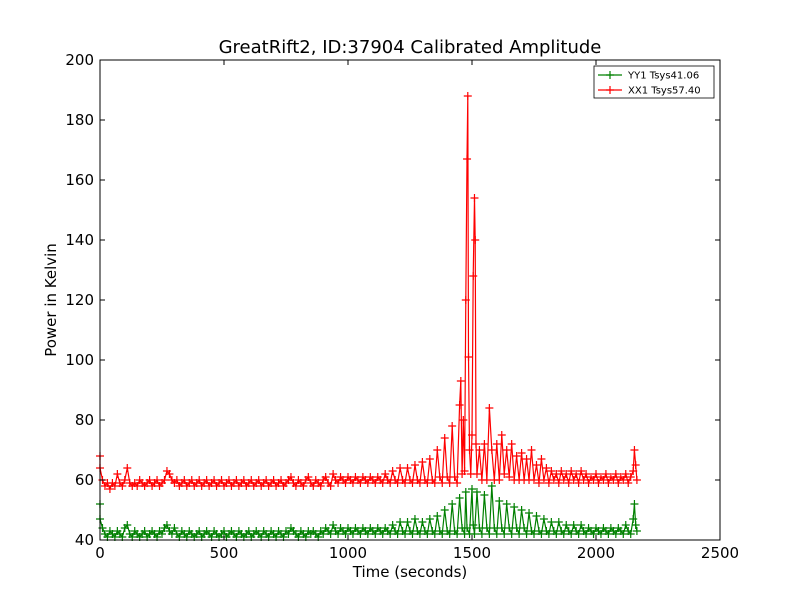 Image resolution: width=800 pixels, height=600 pixels. Describe the element at coordinates (663, 76) in the screenshot. I see `legend-label: YY1 Tsys41.06` at that location.